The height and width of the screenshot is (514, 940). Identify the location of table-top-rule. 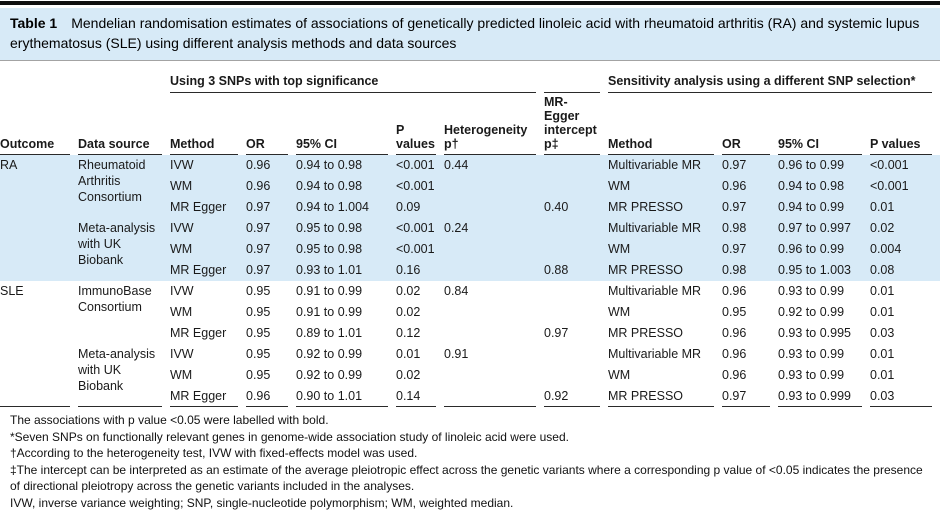
(470, 3).